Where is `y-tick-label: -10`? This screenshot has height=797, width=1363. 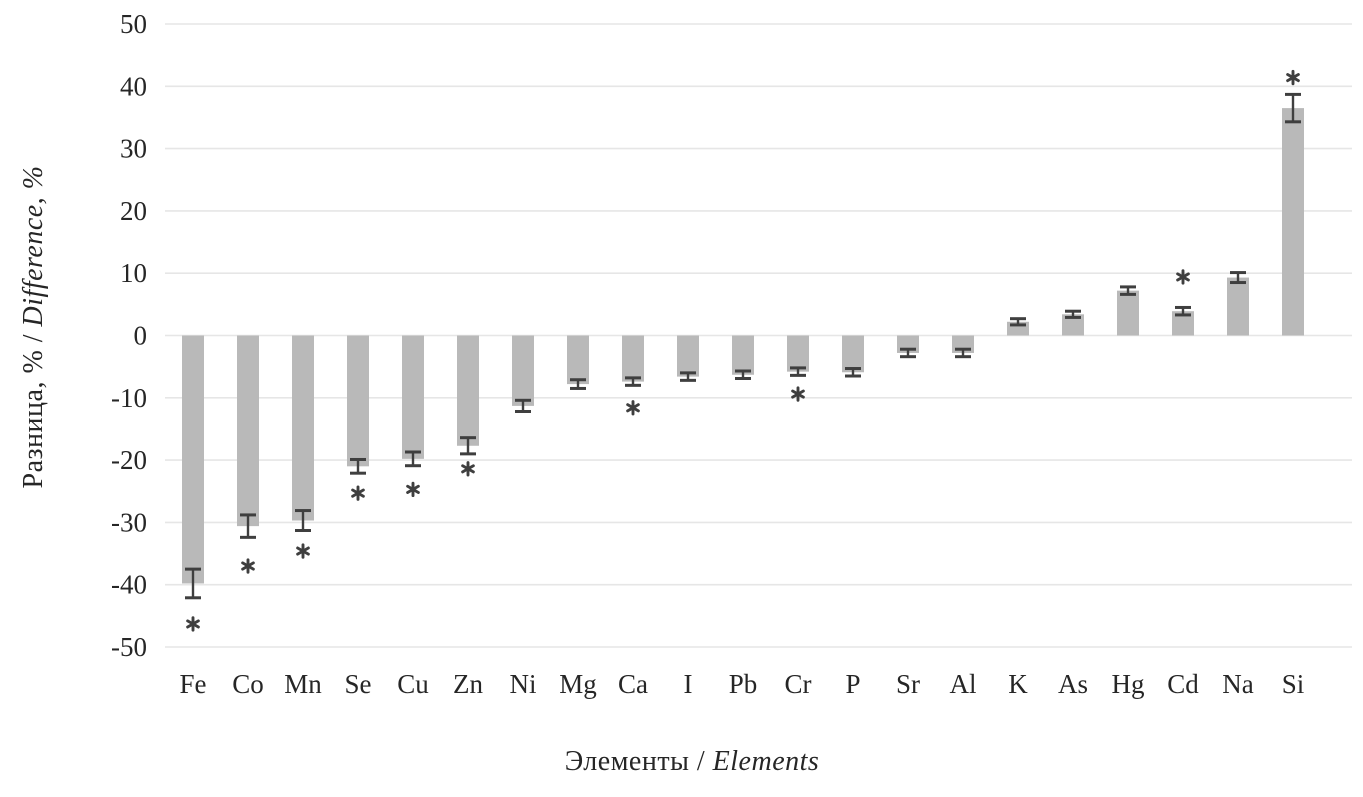 y-tick-label: -10 is located at coordinates (129, 398).